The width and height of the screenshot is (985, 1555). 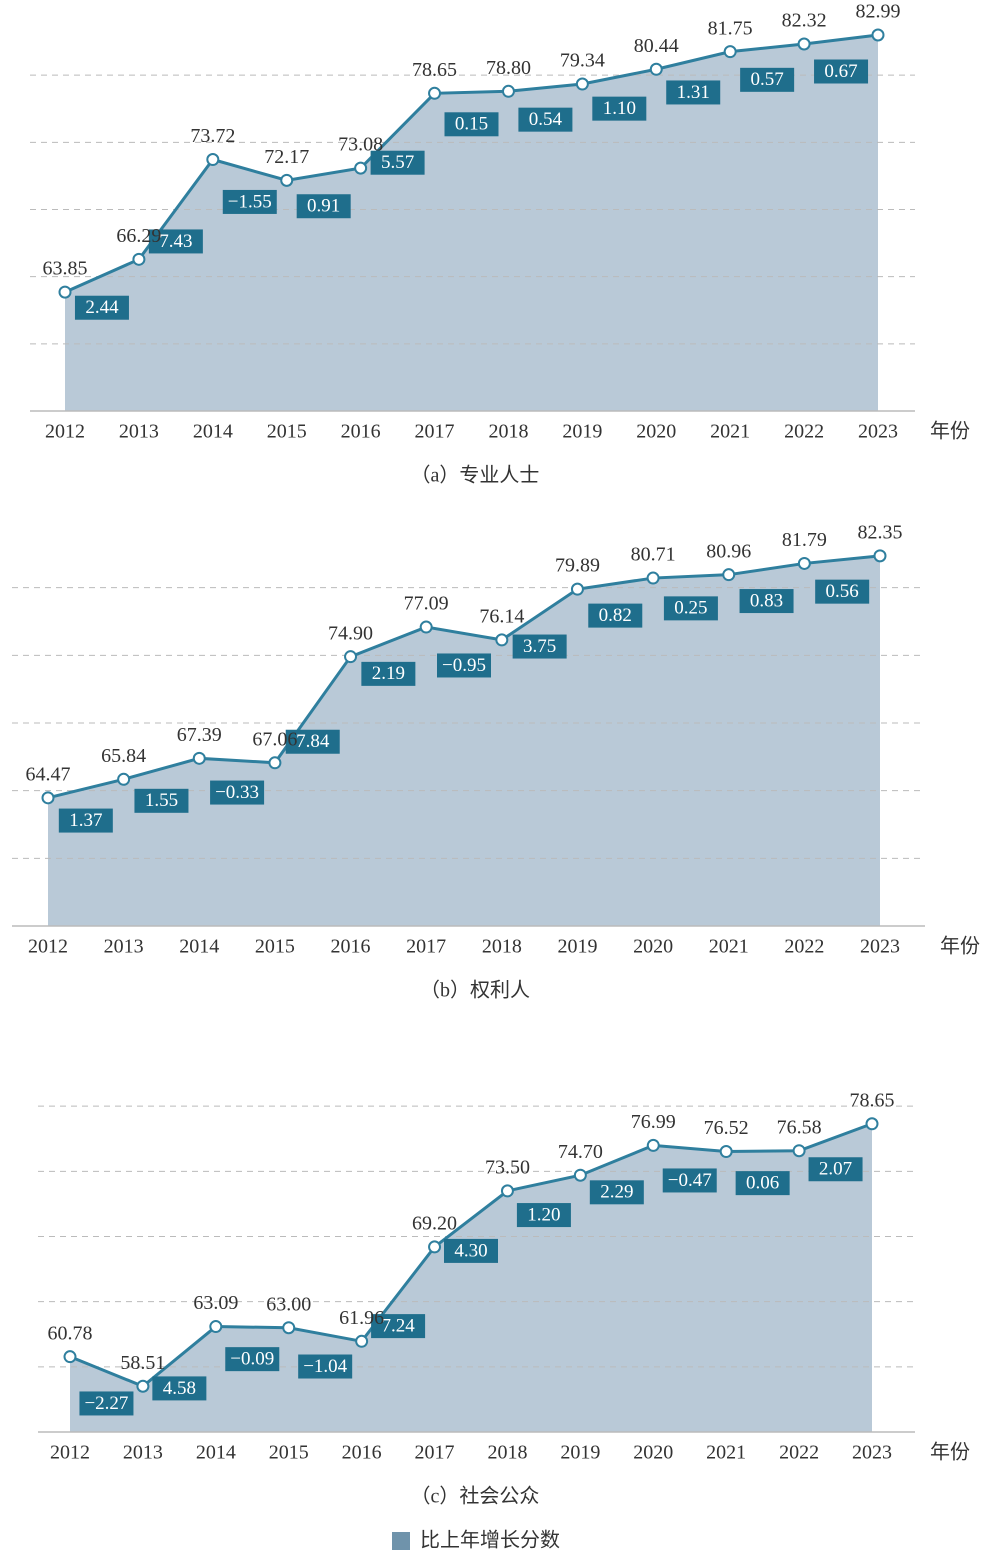 What do you see at coordinates (546, 119) in the screenshot?
I see `change-label: 0.54` at bounding box center [546, 119].